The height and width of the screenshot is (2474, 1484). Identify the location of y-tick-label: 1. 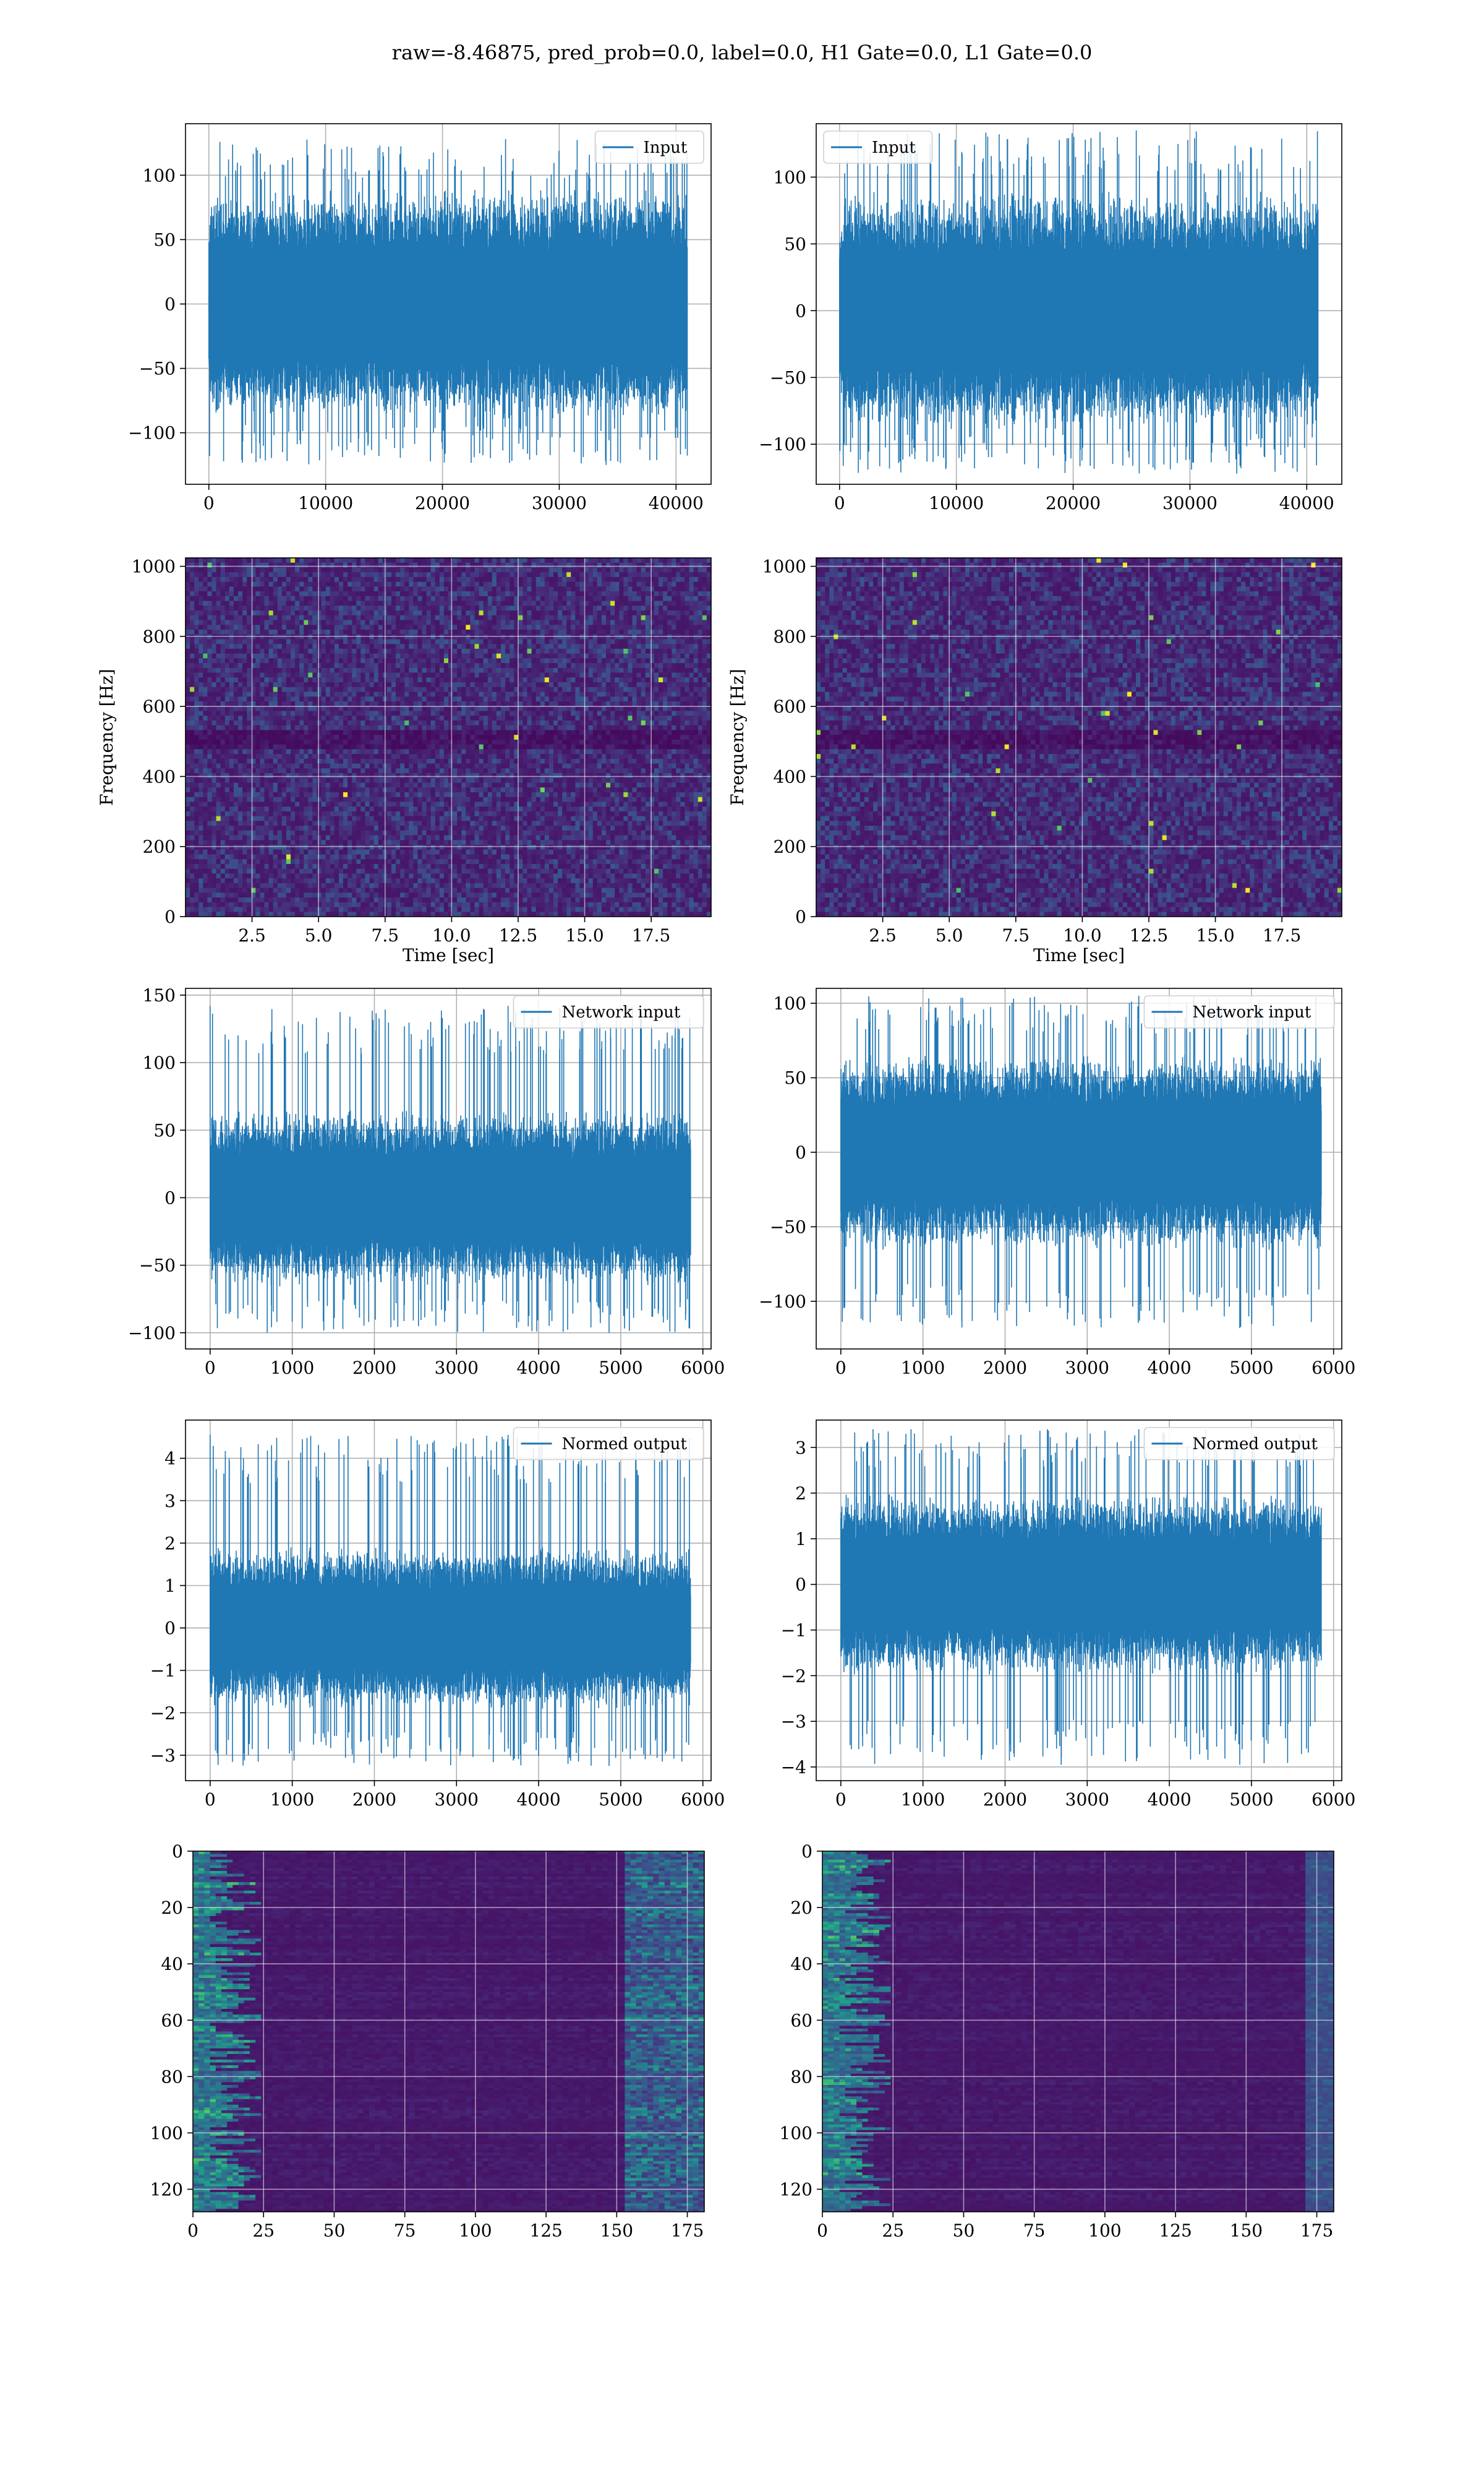
(170, 1586).